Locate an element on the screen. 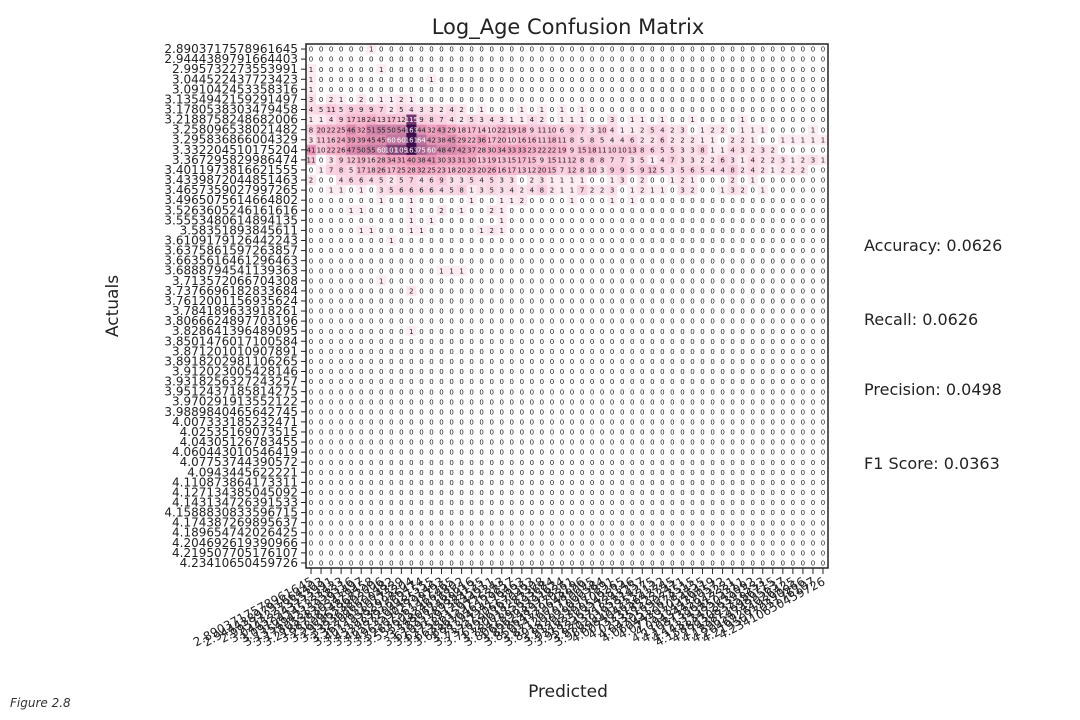  heatmap-cell-label: 8 is located at coordinates (542, 191).